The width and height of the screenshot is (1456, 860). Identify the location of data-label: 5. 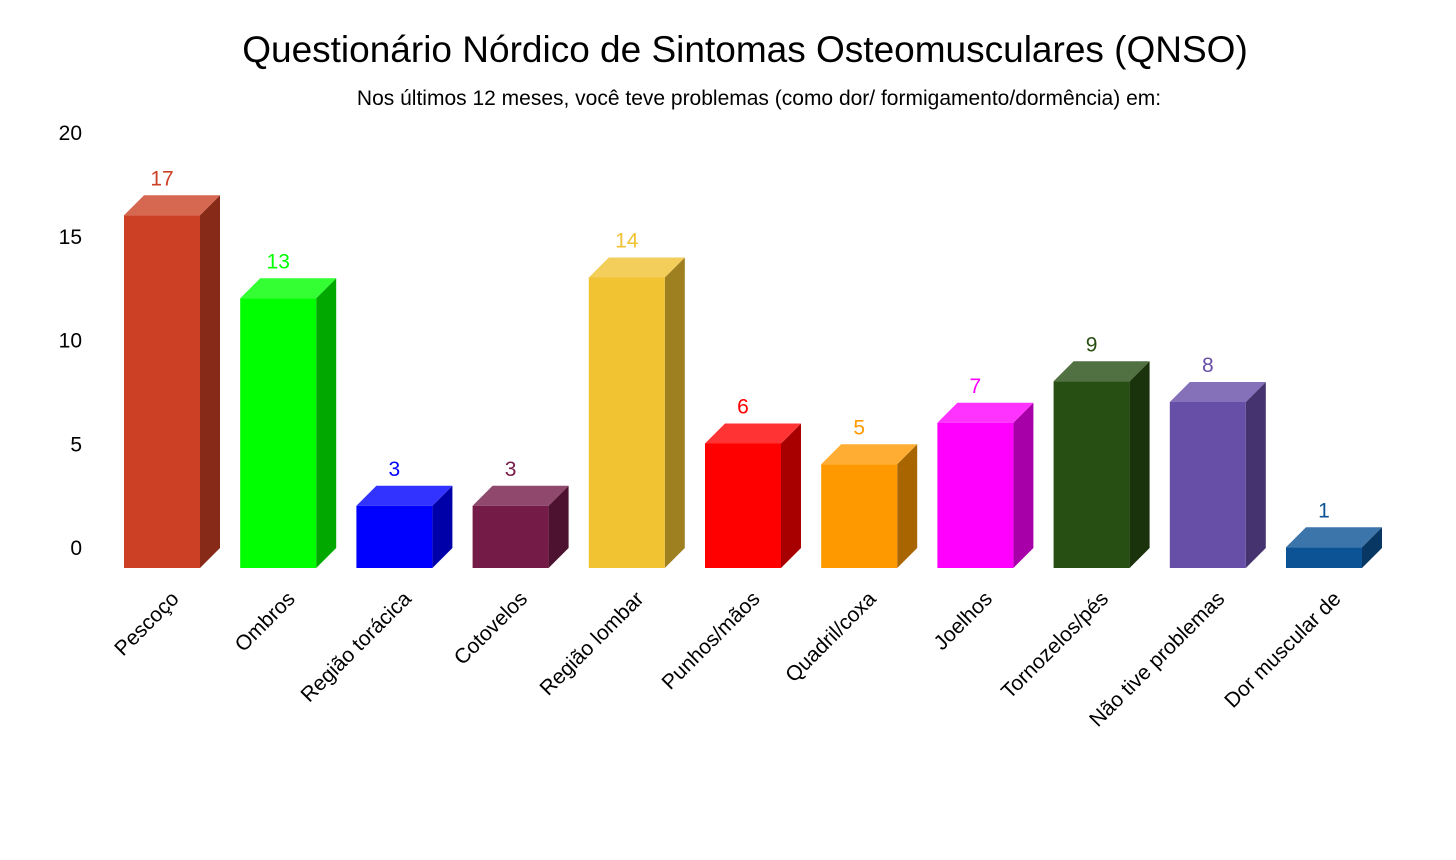
(859, 427).